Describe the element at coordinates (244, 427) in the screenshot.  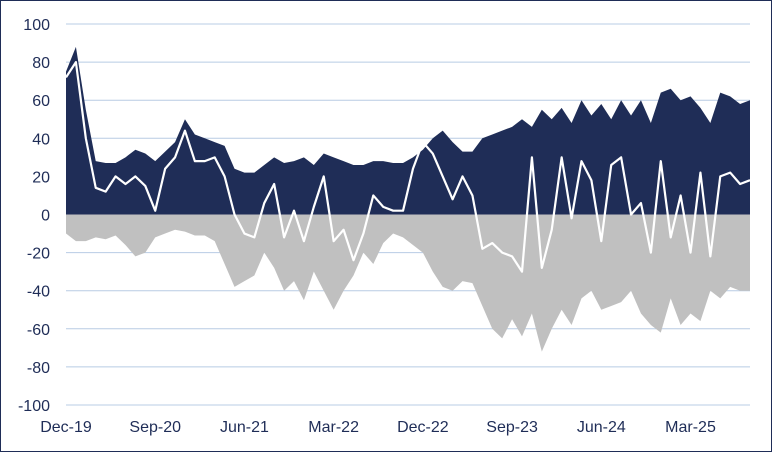
I see `x-tick-label: Jun-21` at that location.